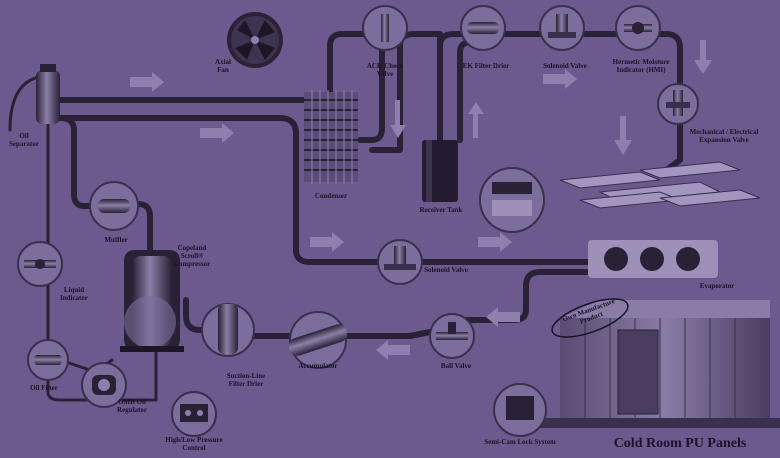 The width and height of the screenshot is (780, 458). I want to click on label-expansion-valve: Mechanical / Electrical Expansion Valve, so click(724, 136).